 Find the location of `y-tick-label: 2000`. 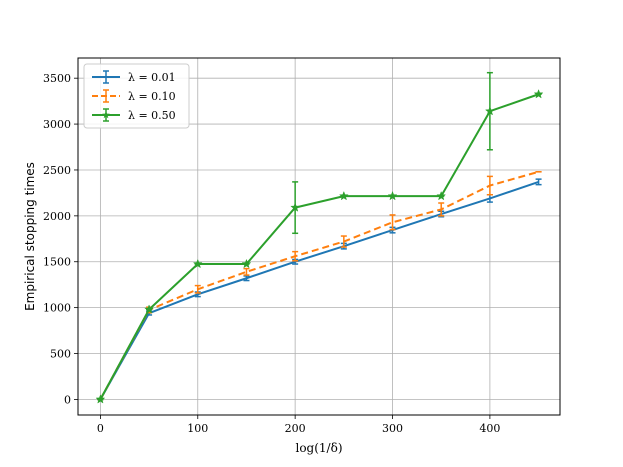

y-tick-label: 2000 is located at coordinates (57, 216).